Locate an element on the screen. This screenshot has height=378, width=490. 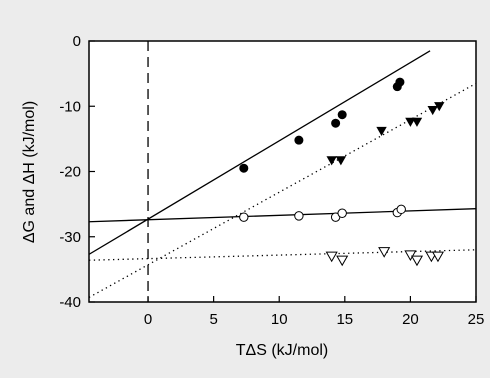
y-tick-label--20: -20 is located at coordinates (70, 172).